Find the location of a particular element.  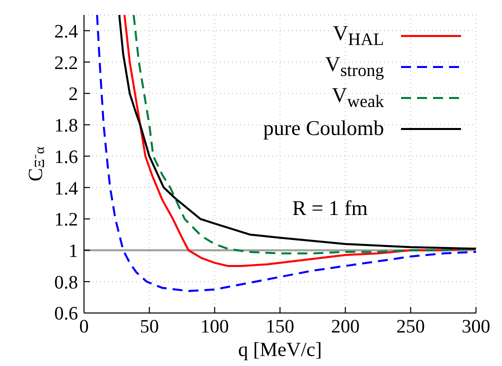

y-tick-label: 1 is located at coordinates (73, 251).